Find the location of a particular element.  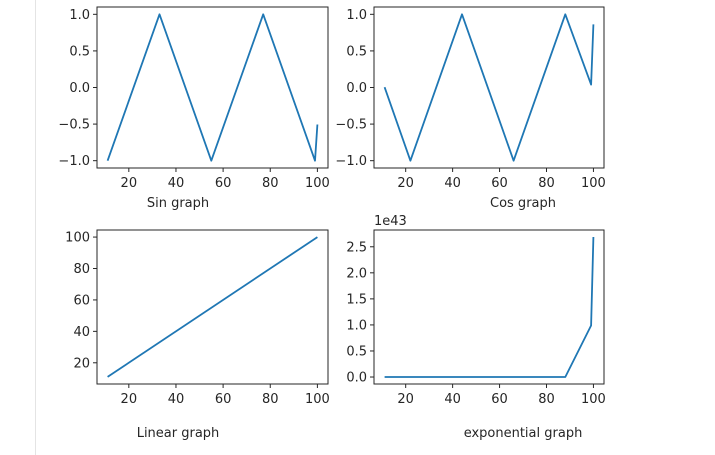

cell-left-border is located at coordinates (35, 227).